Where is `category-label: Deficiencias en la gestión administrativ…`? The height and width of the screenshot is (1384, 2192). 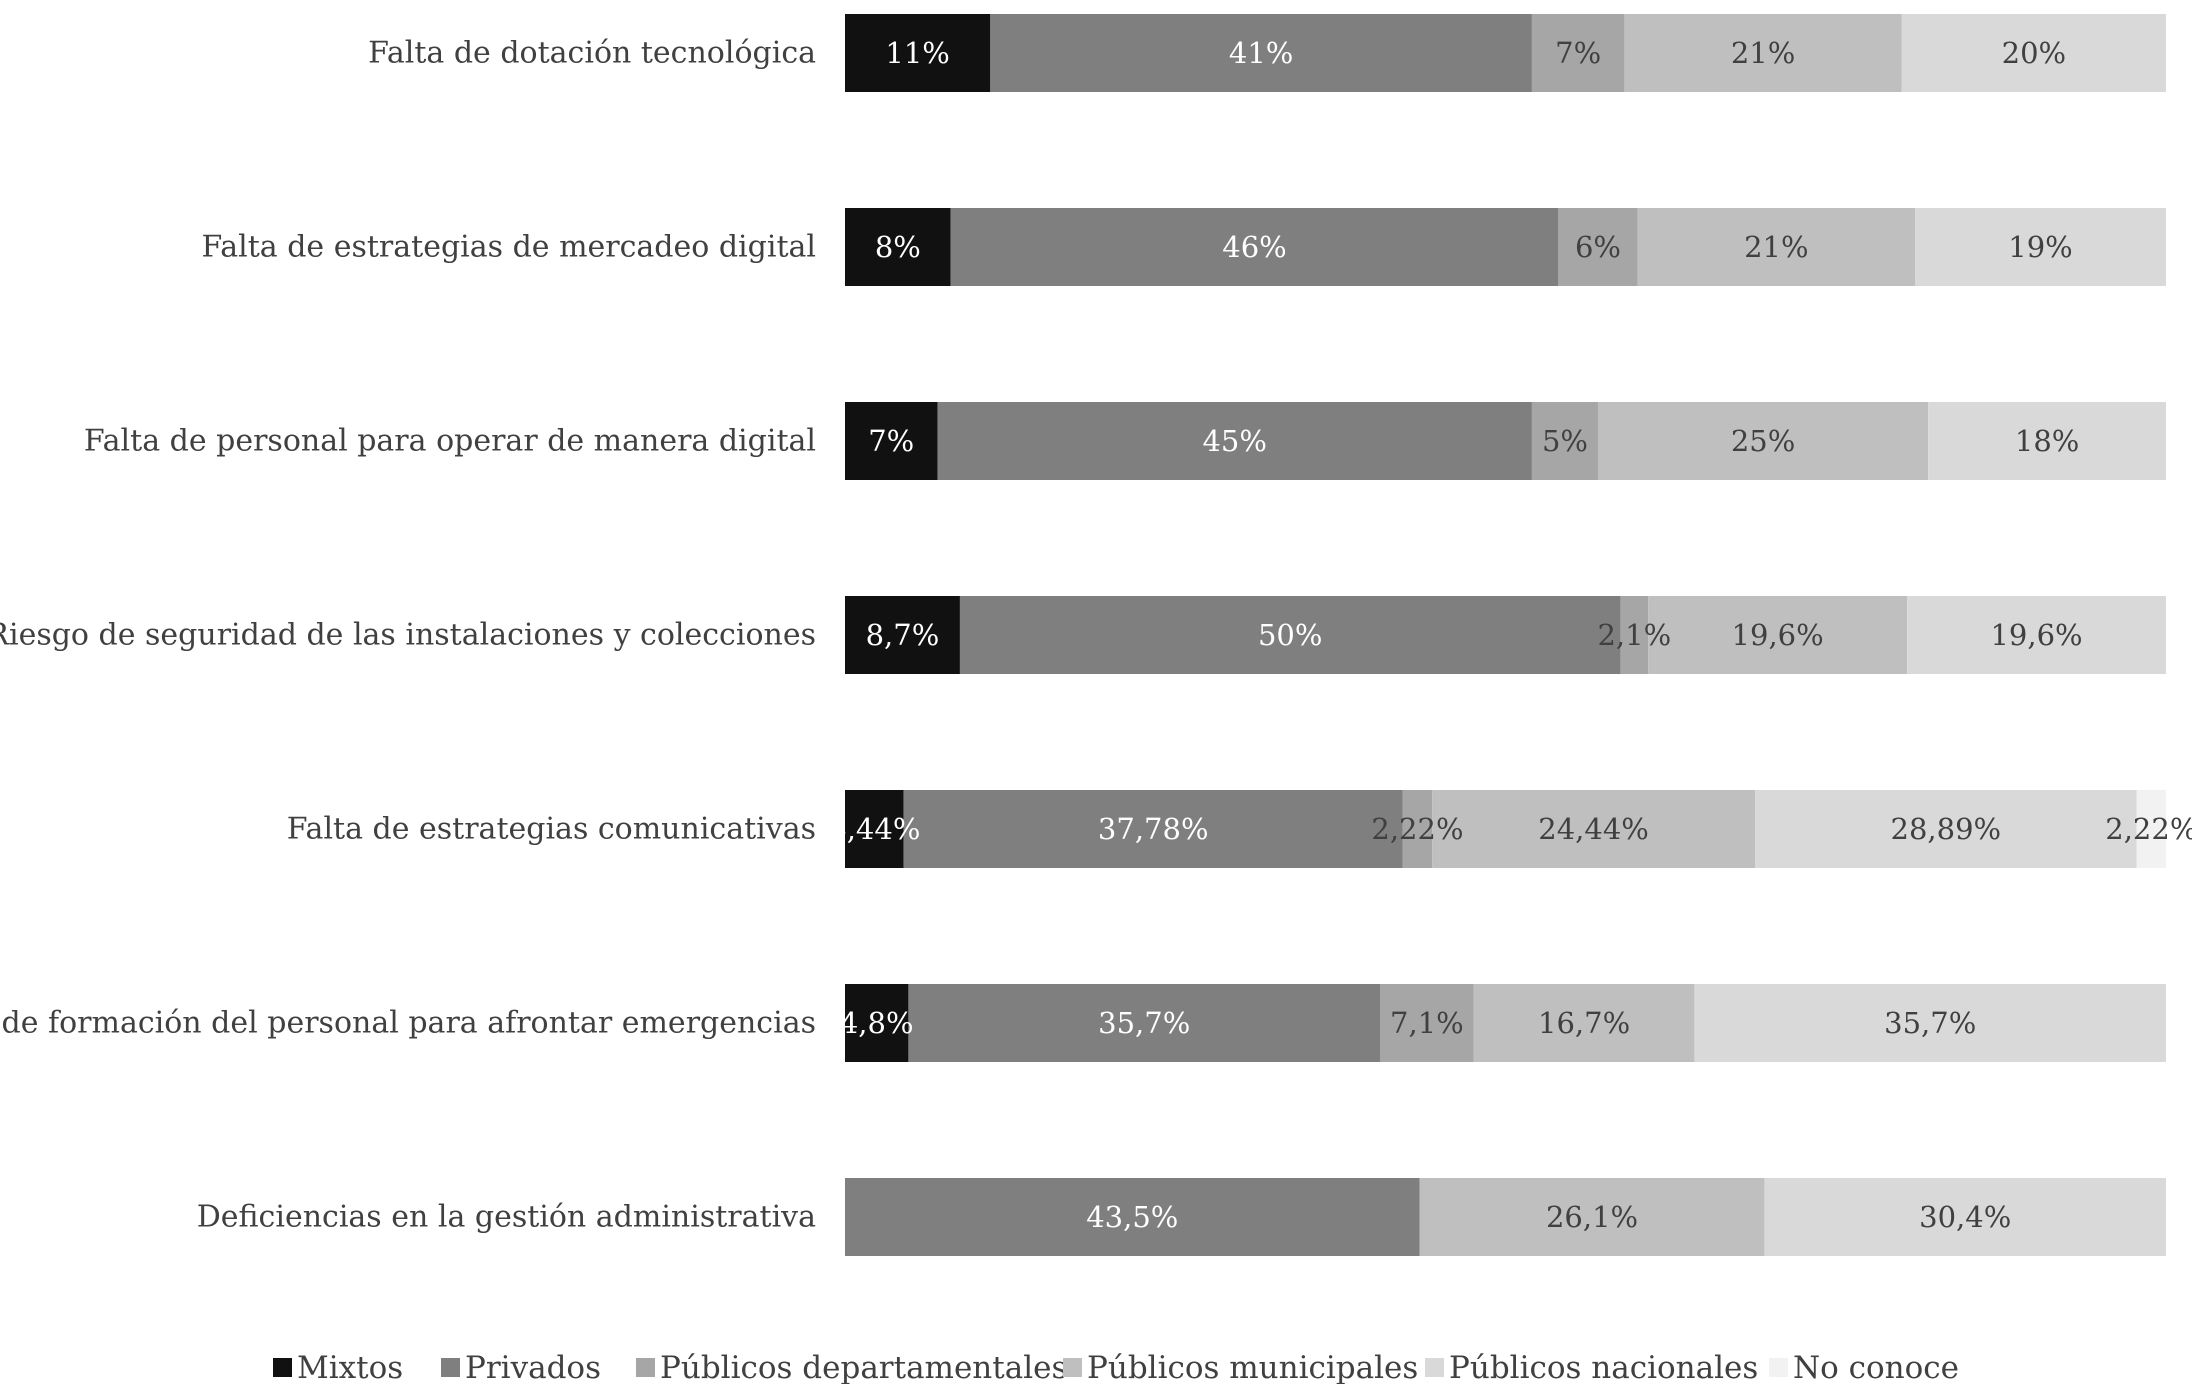
category-label: Deficiencias en la gestión administrativ… is located at coordinates (506, 1217).